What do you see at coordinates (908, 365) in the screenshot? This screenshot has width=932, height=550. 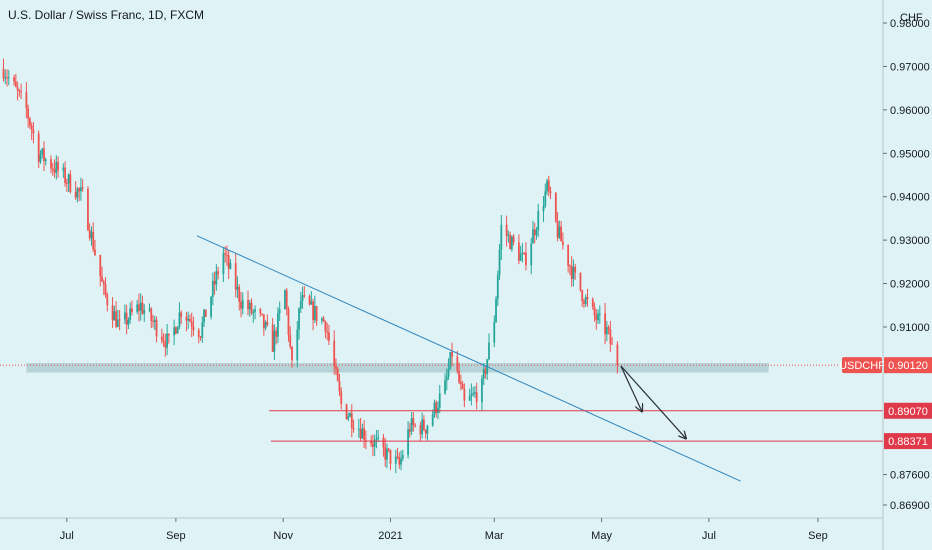 I see `current-price-badge` at bounding box center [908, 365].